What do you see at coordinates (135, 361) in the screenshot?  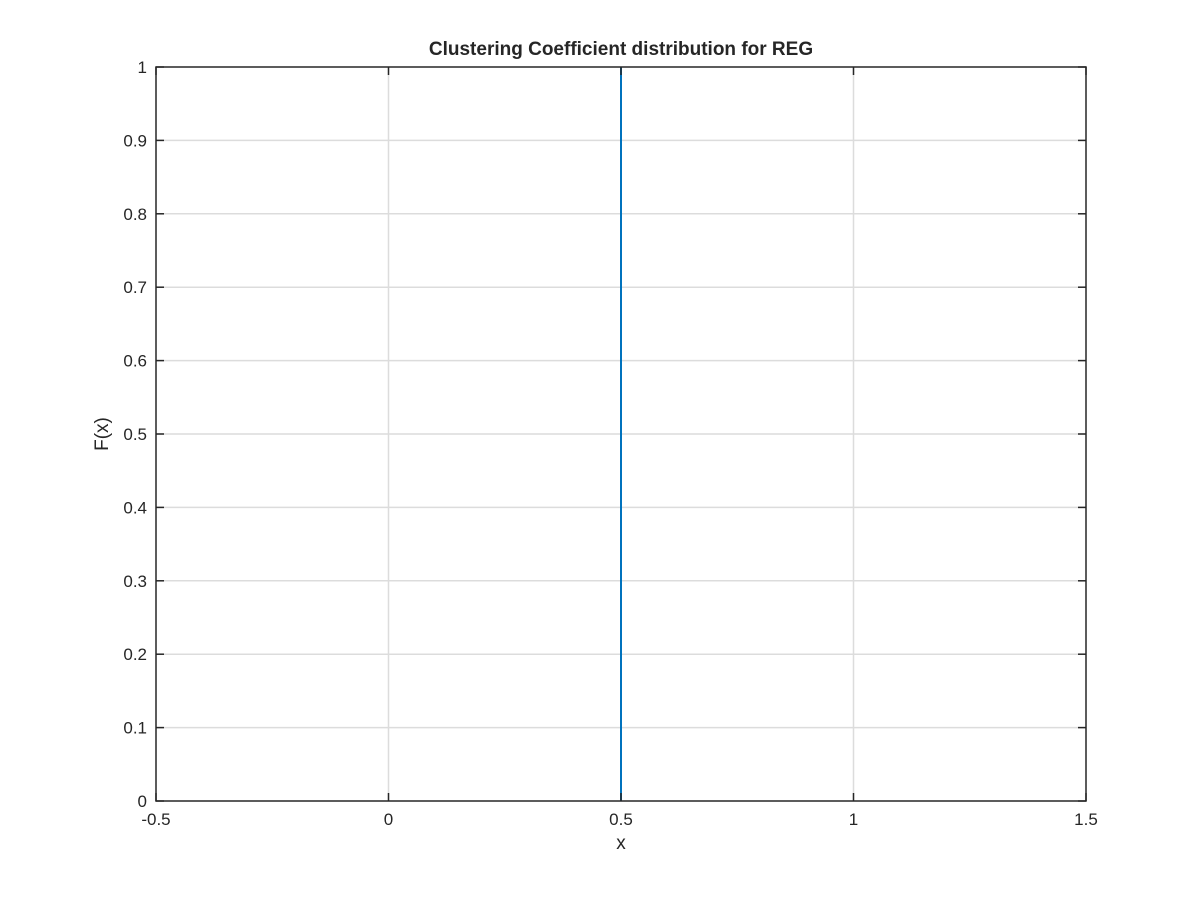 I see `y-tick-label: 0.6` at bounding box center [135, 361].